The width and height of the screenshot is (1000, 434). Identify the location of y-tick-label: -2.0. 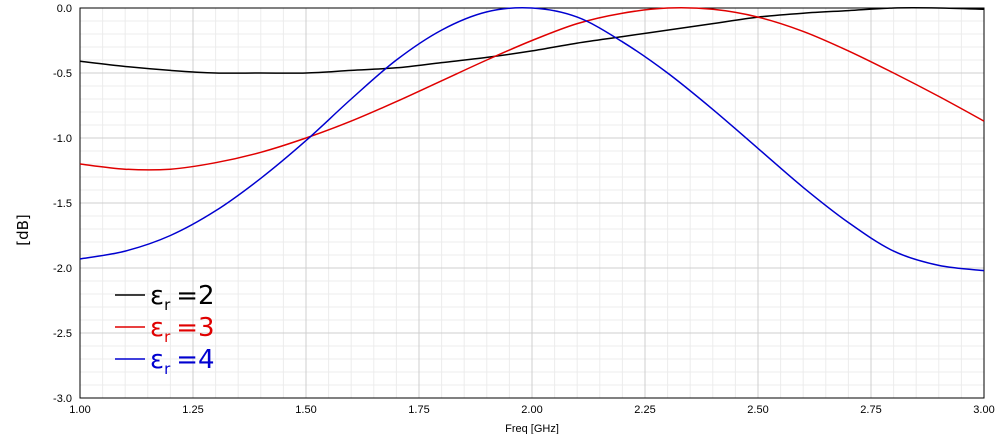
(62, 269).